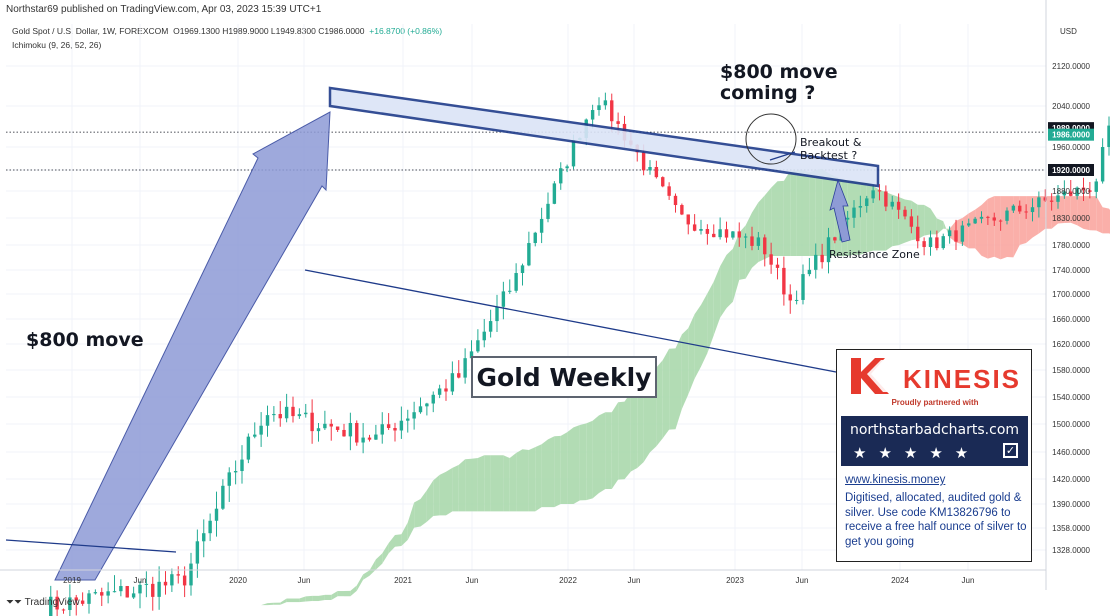 This screenshot has width=1110, height=616. I want to click on y-tick-label: 1358.0000, so click(1071, 528).